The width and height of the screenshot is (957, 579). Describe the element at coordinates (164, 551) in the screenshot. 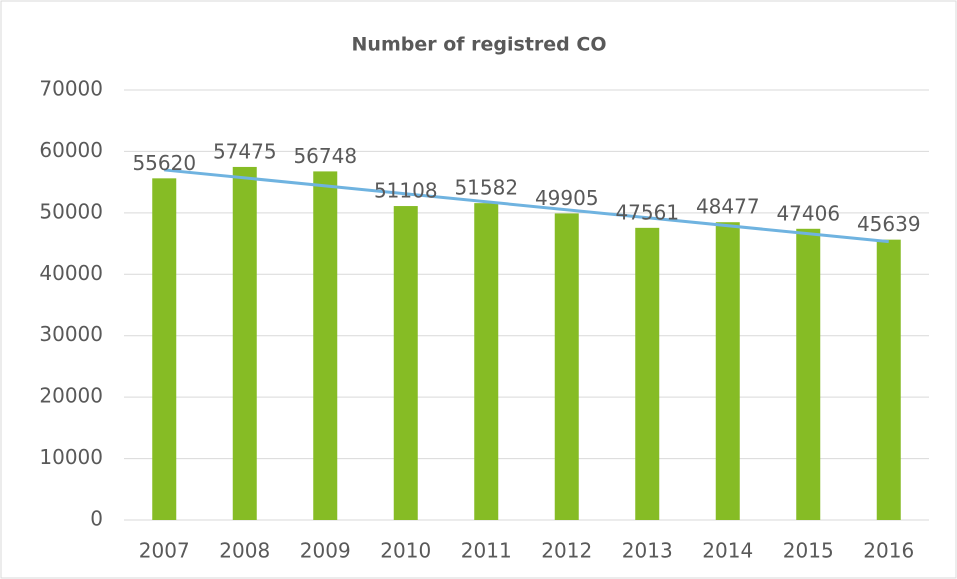

I see `x-tick-label: 2007` at that location.